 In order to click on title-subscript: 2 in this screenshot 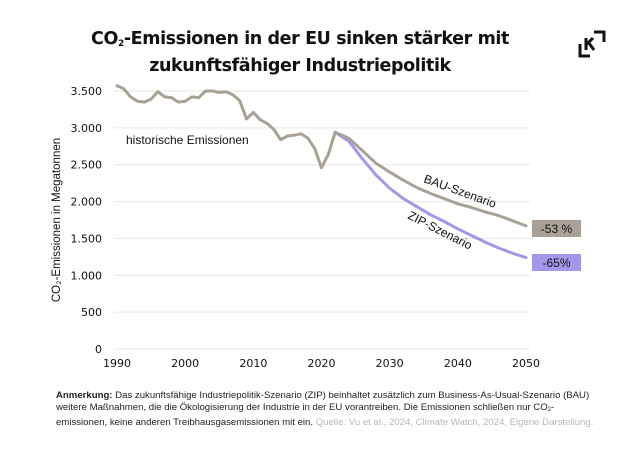, I will do `click(120, 44)`.